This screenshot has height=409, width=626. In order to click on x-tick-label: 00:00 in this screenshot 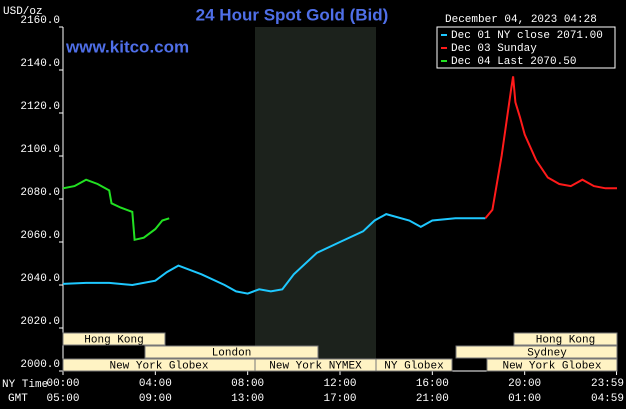, I will do `click(62, 384)`.